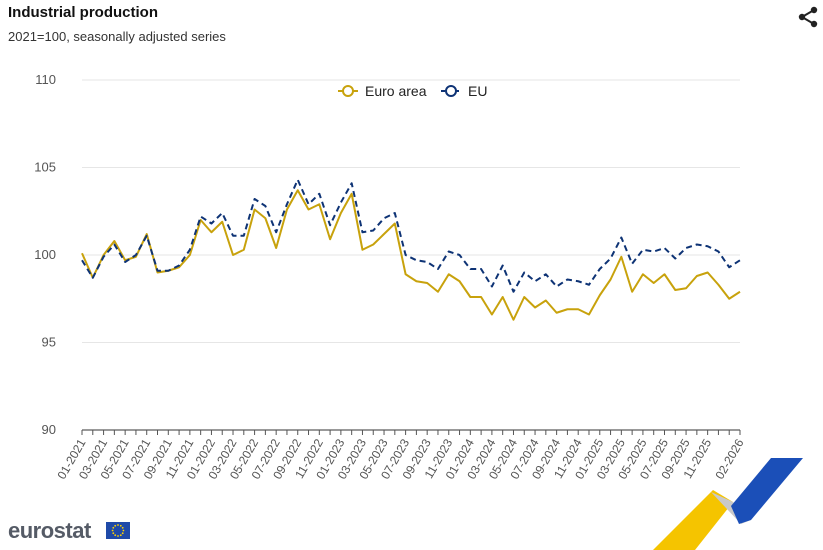  I want to click on eu-flag-icon, so click(118, 530).